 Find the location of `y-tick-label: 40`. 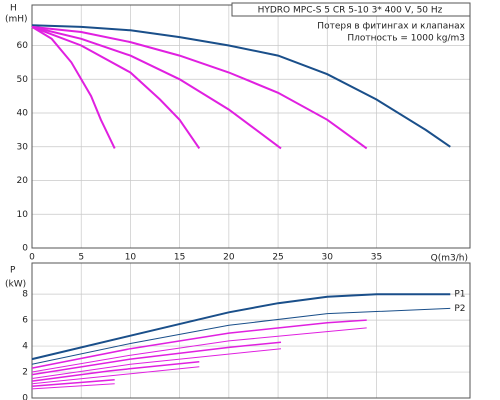

y-tick-label: 40 is located at coordinates (23, 114).